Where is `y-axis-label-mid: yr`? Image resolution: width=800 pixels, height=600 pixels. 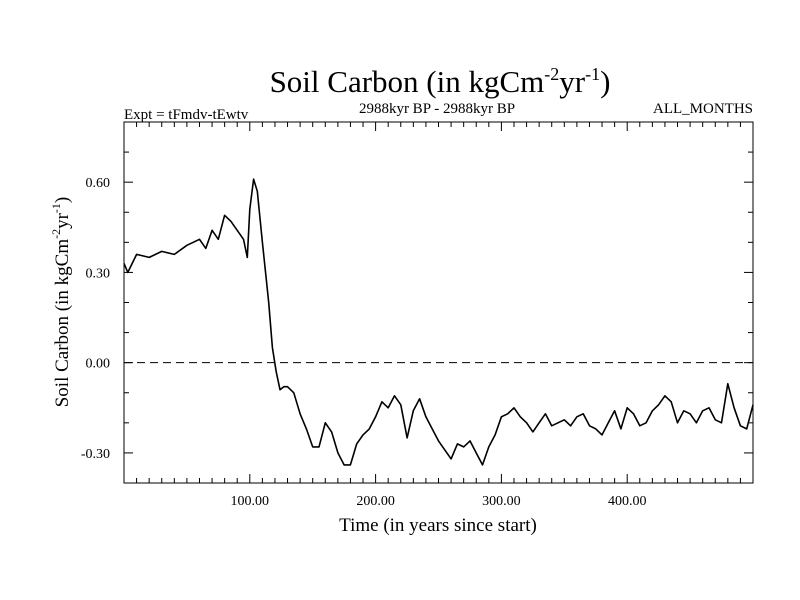 y-axis-label-mid: yr is located at coordinates (62, 220).